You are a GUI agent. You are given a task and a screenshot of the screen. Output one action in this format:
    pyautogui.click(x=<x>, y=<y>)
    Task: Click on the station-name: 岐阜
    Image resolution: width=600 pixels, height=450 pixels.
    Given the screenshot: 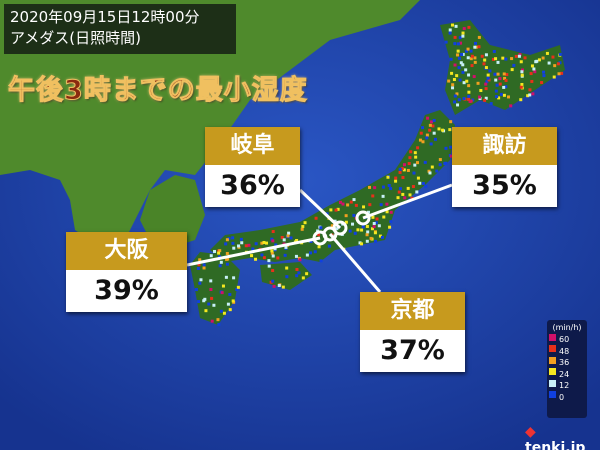 What is the action you would take?
    pyautogui.click(x=252, y=146)
    